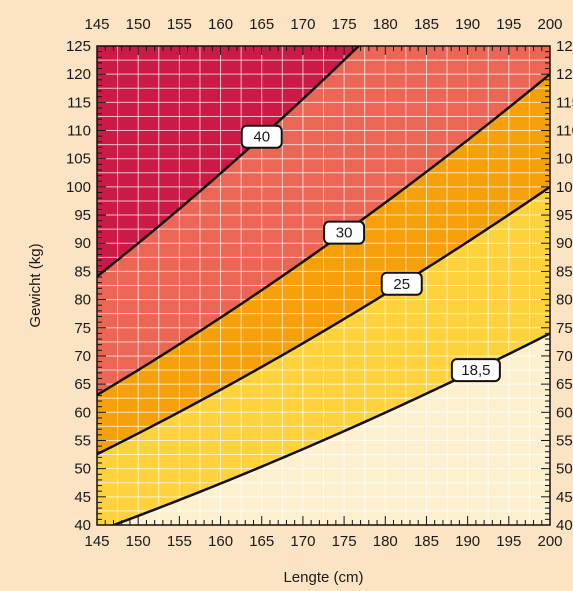  What do you see at coordinates (564, 356) in the screenshot?
I see `y-tick-label-right: 70` at bounding box center [564, 356].